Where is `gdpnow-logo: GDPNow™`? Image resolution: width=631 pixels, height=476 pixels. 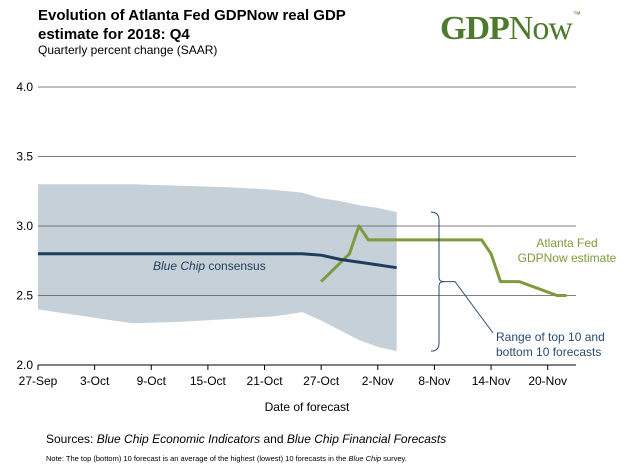 gdpnow-logo: GDPNow™ is located at coordinates (510, 29).